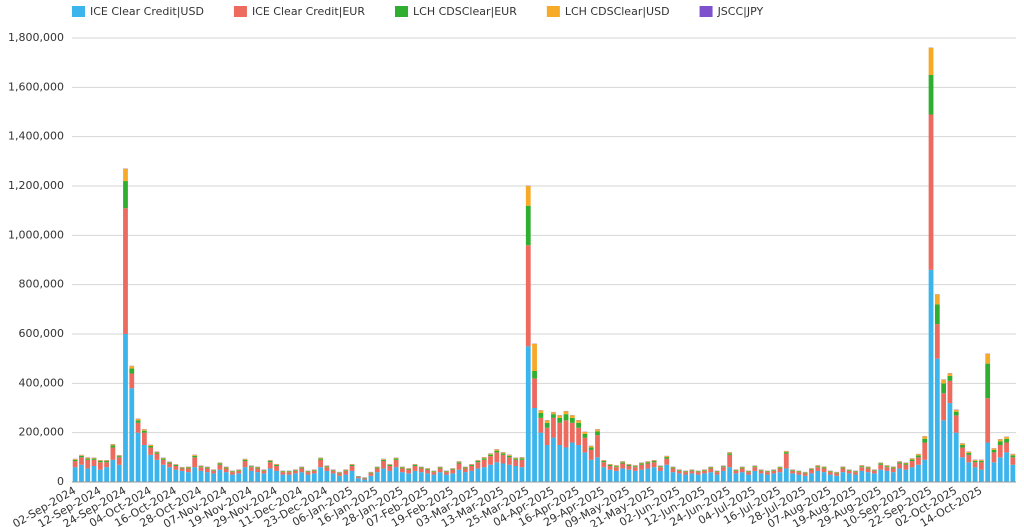  What do you see at coordinates (78, 11) in the screenshot?
I see `legend-swatch` at bounding box center [78, 11].